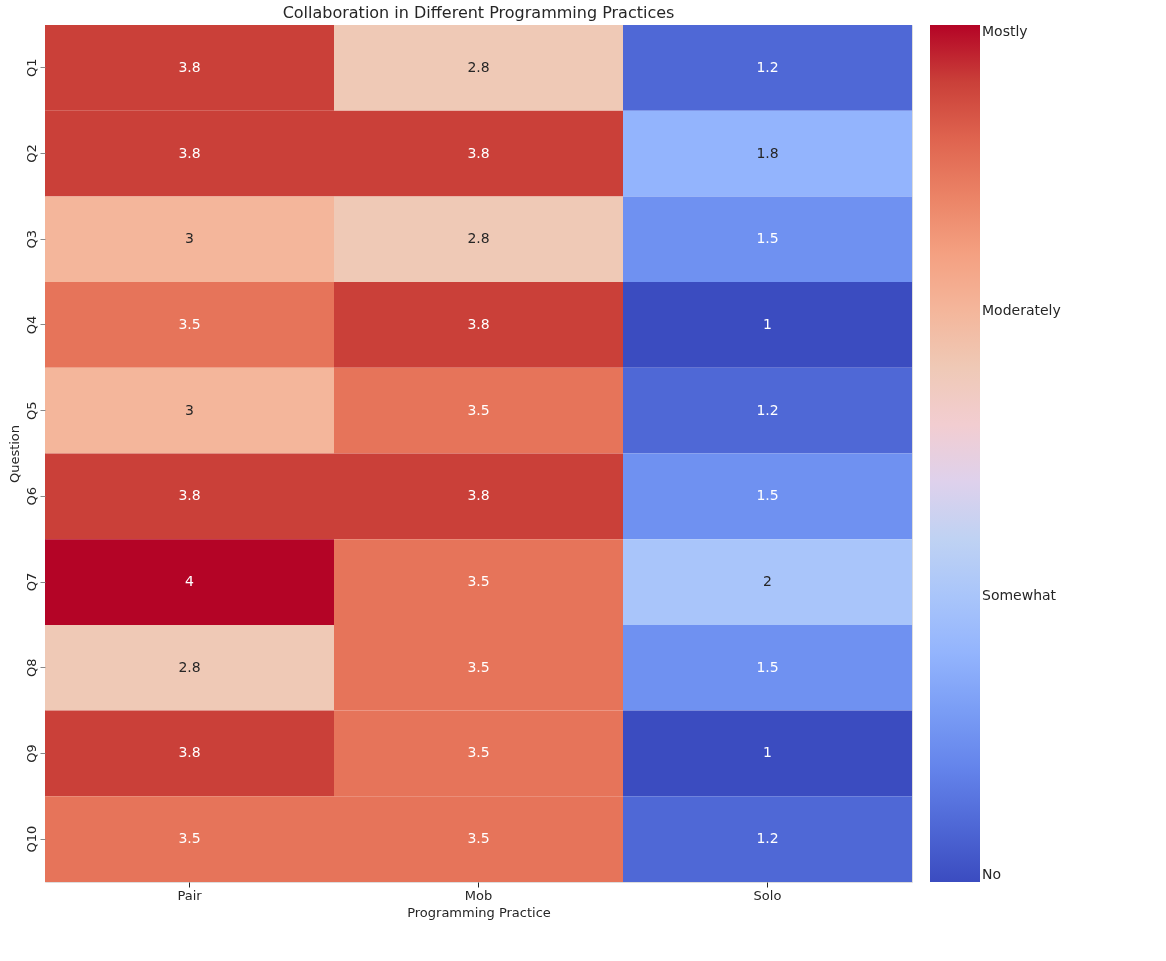 This screenshot has width=1166, height=961. What do you see at coordinates (31, 753) in the screenshot?
I see `y-tick-label: Q9` at bounding box center [31, 753].